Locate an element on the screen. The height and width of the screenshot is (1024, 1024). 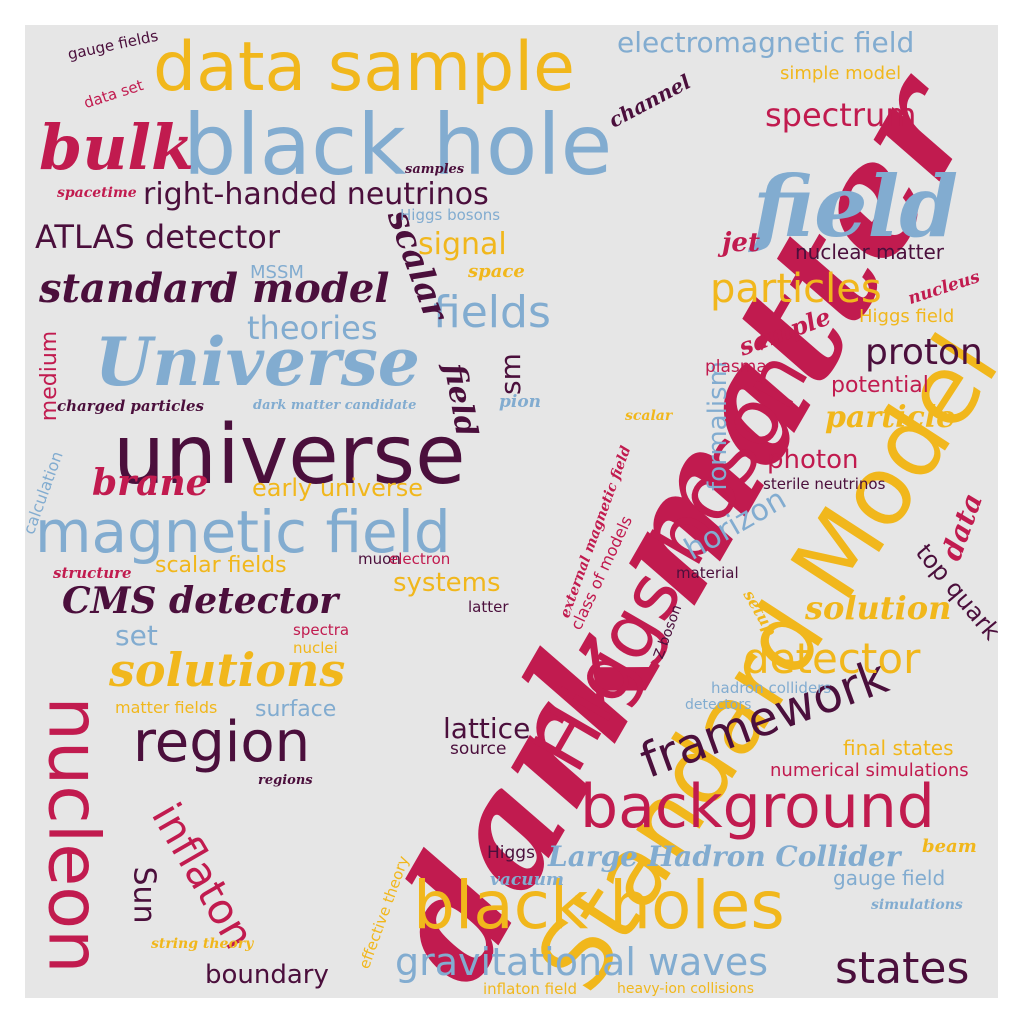
word-muon: muon is located at coordinates (379, 559).